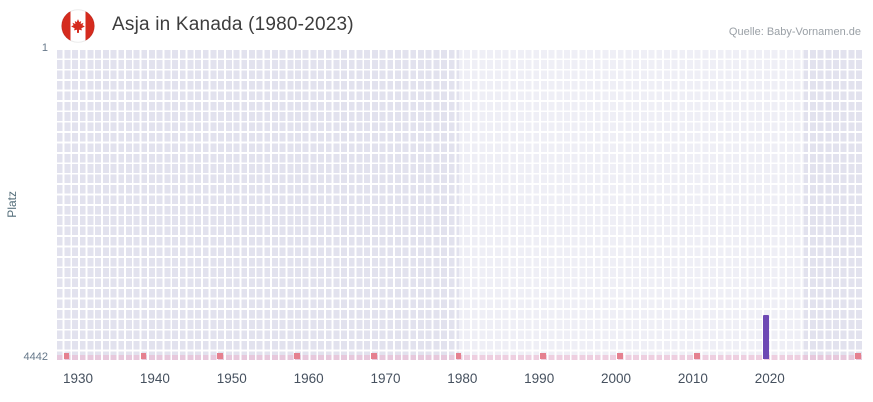  I want to click on y-tick-top: 1, so click(44, 48).